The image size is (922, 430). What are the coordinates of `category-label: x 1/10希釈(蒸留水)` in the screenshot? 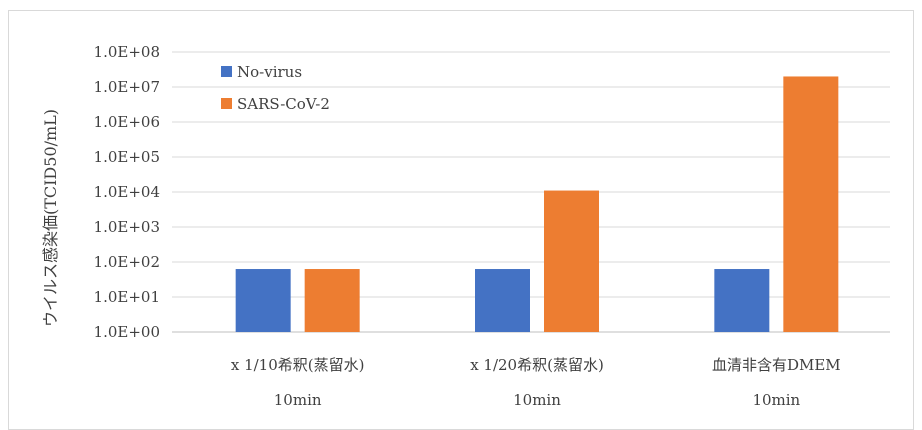 It's located at (298, 365).